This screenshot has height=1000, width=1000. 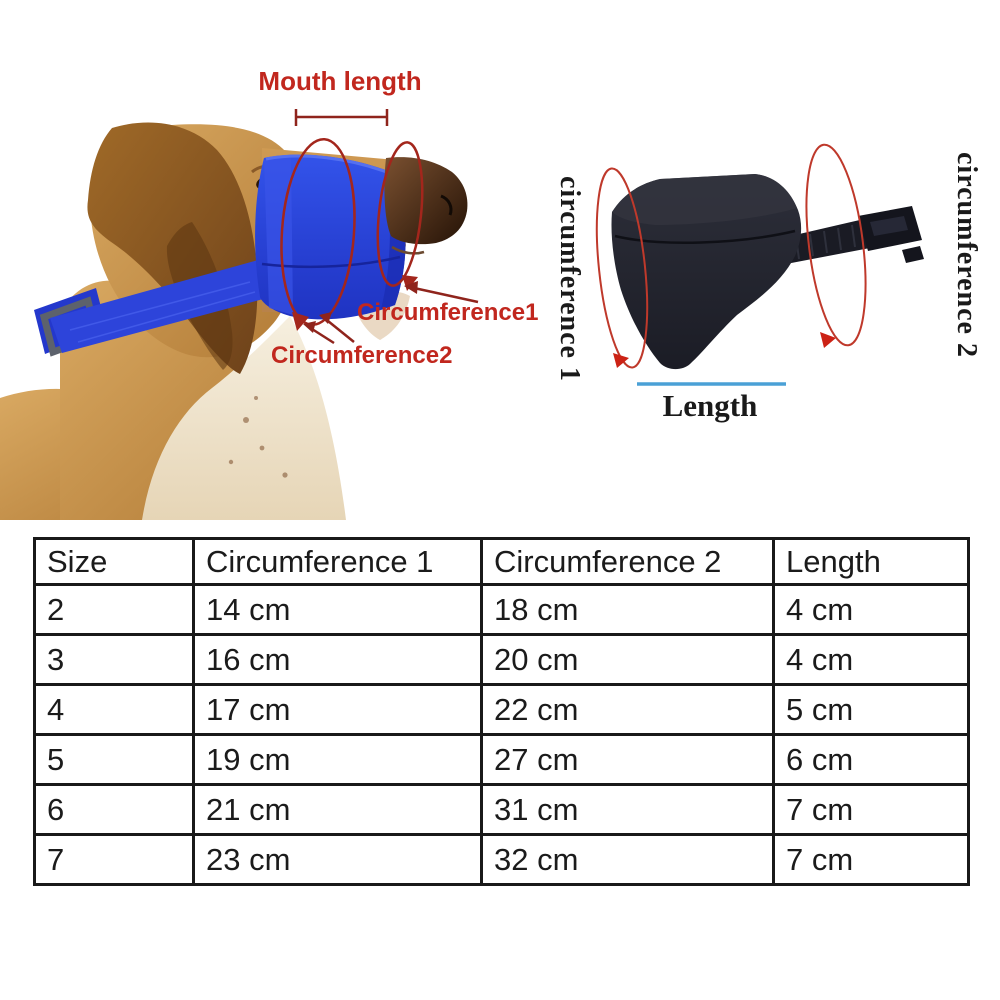 I want to click on table-row: 7 23 cm 32 cm 7 cm, so click(x=501, y=859).